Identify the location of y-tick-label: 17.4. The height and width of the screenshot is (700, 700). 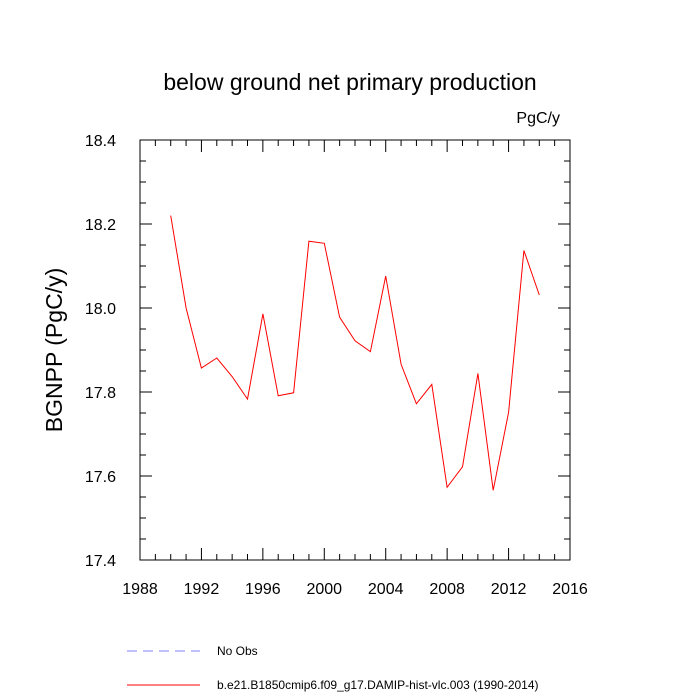
(100, 561).